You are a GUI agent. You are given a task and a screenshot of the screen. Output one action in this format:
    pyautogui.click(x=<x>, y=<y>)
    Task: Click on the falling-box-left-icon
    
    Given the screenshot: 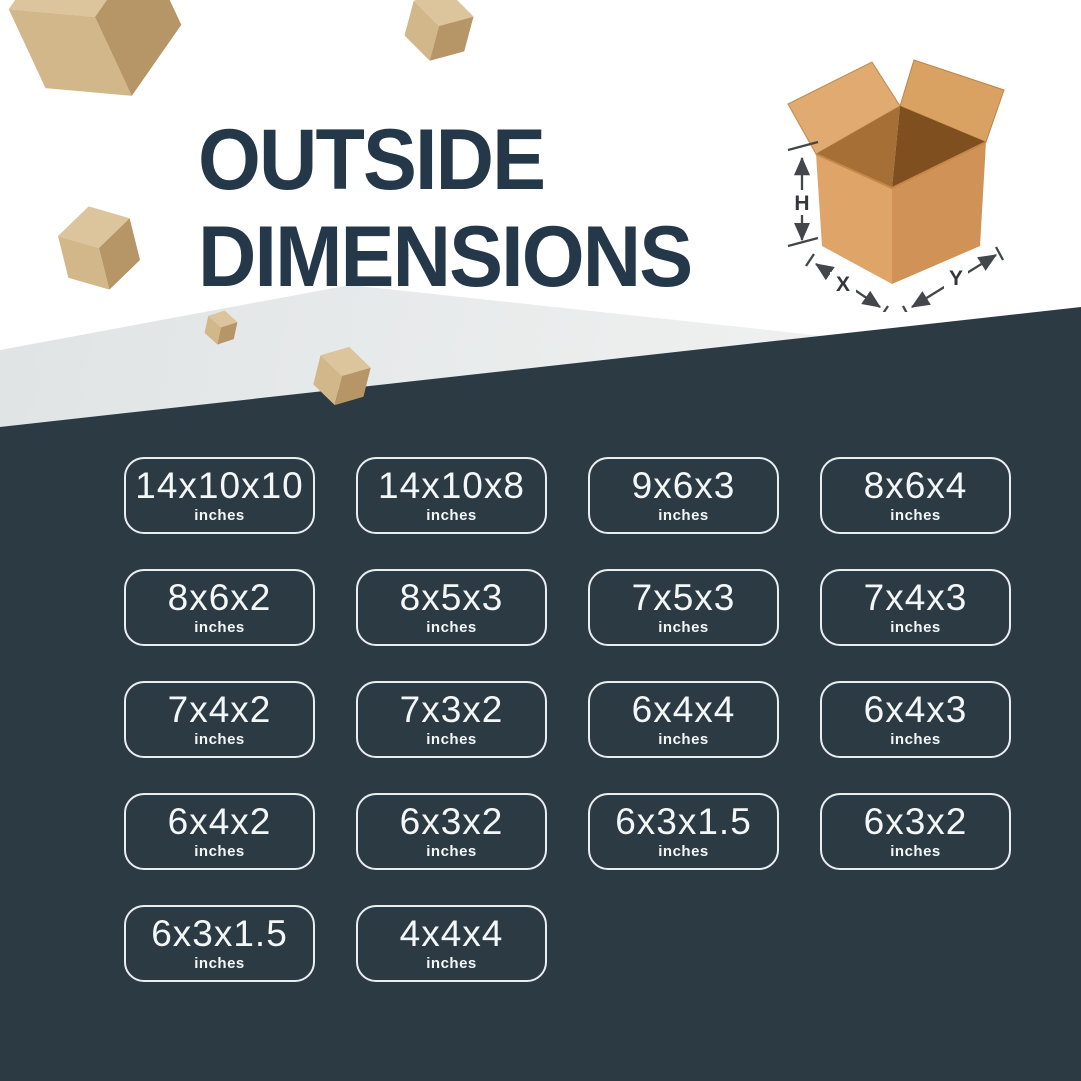 What is the action you would take?
    pyautogui.click(x=99, y=248)
    